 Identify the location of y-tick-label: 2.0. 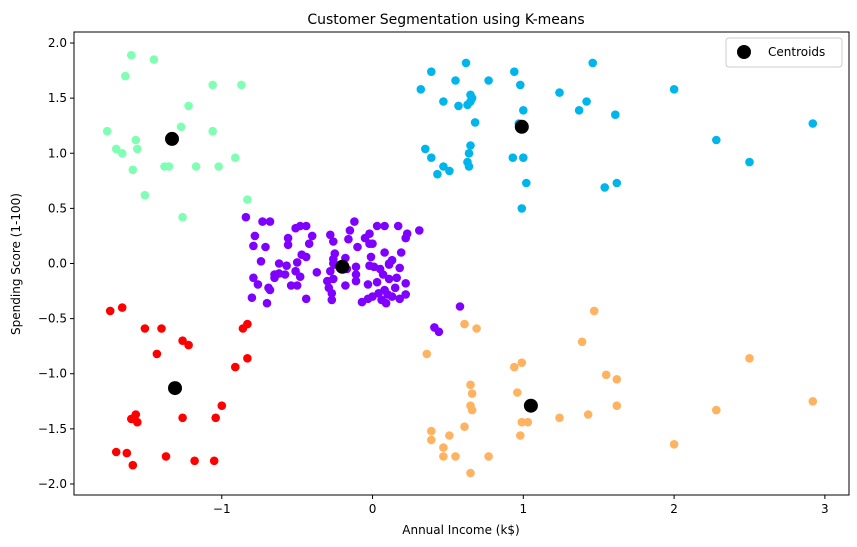
(57, 43).